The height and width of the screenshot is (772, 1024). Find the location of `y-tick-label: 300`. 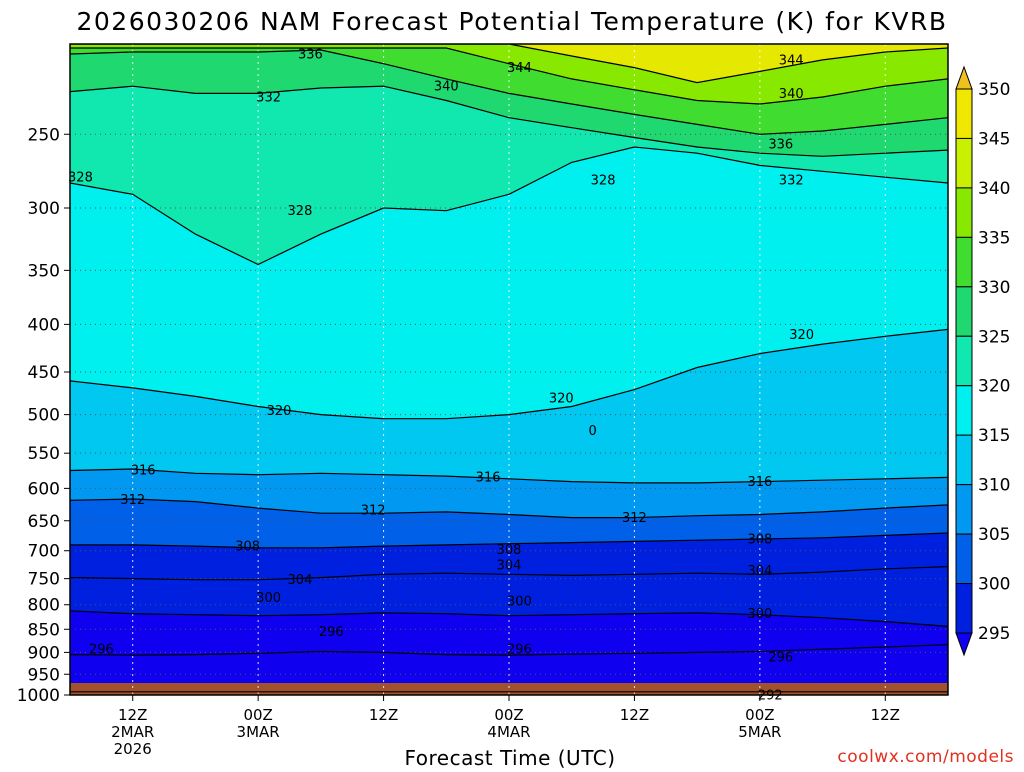

y-tick-label: 300 is located at coordinates (44, 209).